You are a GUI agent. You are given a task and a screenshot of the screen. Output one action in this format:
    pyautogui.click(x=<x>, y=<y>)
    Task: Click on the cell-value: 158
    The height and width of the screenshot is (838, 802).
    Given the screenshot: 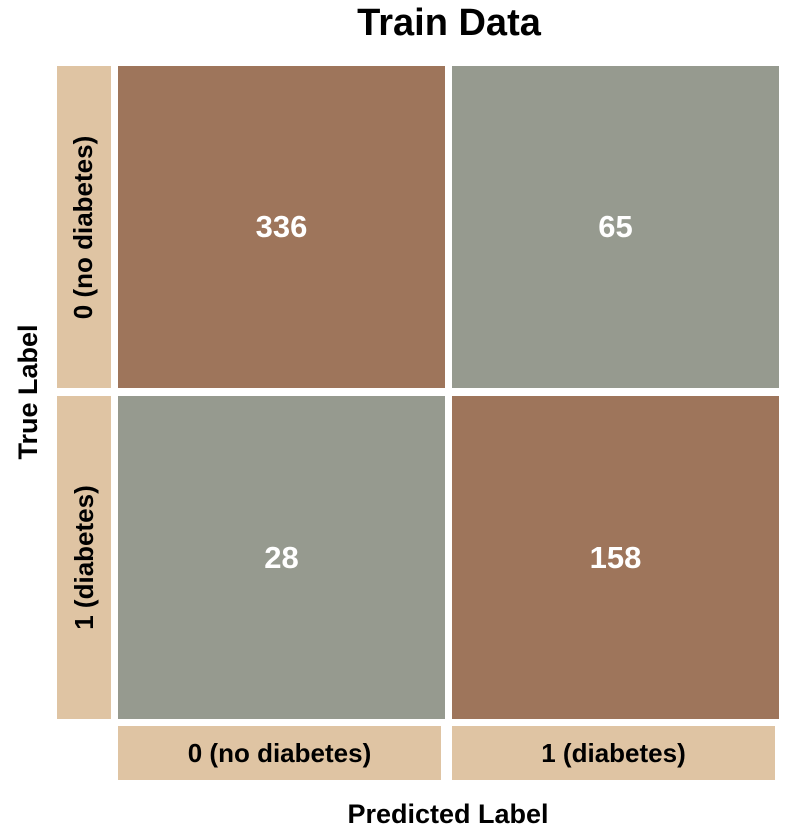 What is the action you would take?
    pyautogui.click(x=615, y=557)
    